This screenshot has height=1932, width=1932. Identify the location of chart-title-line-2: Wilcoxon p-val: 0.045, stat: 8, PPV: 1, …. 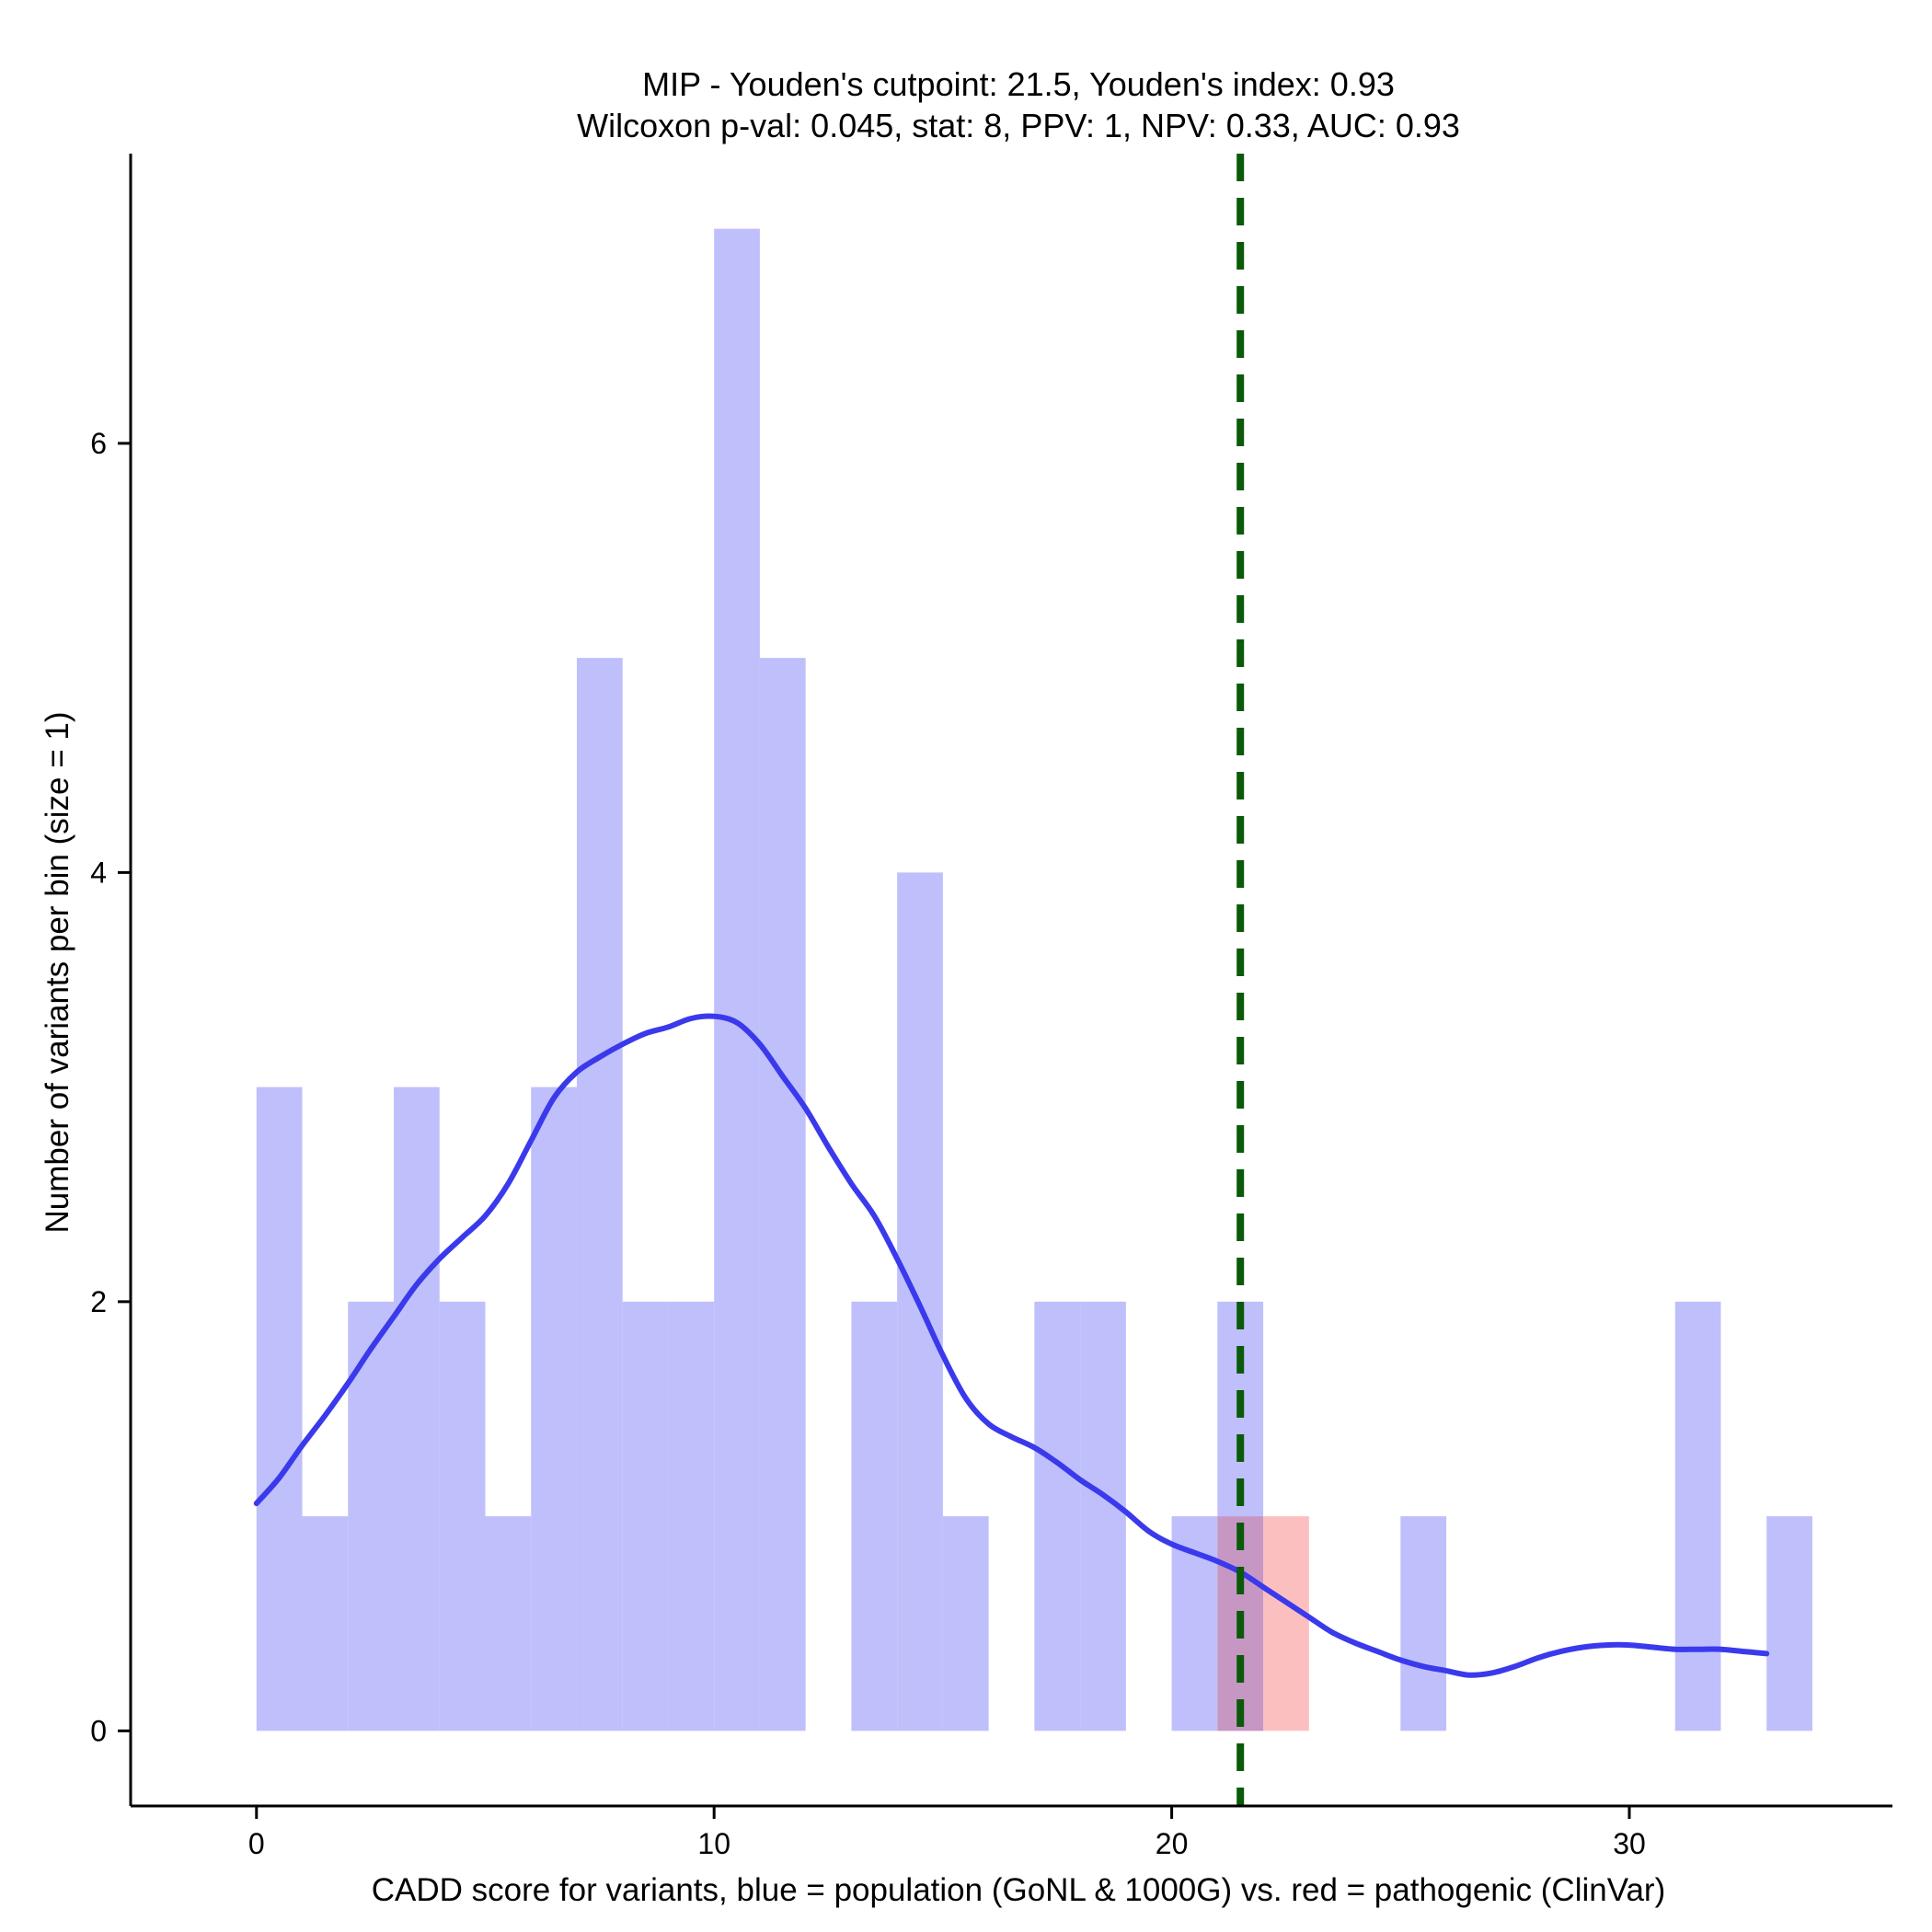
(1018, 126).